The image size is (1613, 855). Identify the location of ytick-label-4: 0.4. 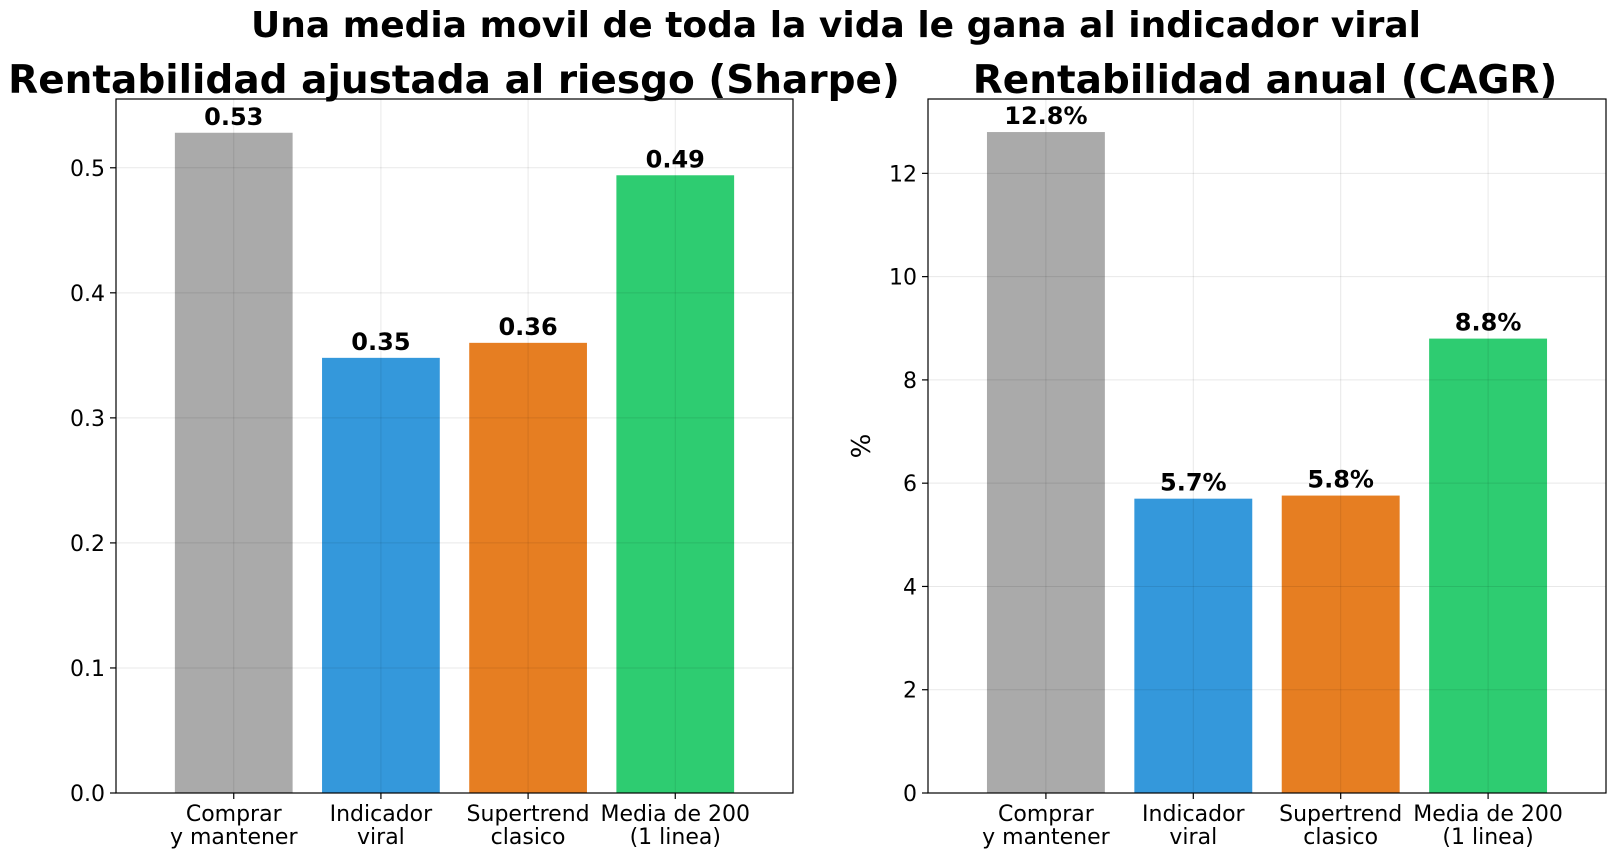
(87, 294).